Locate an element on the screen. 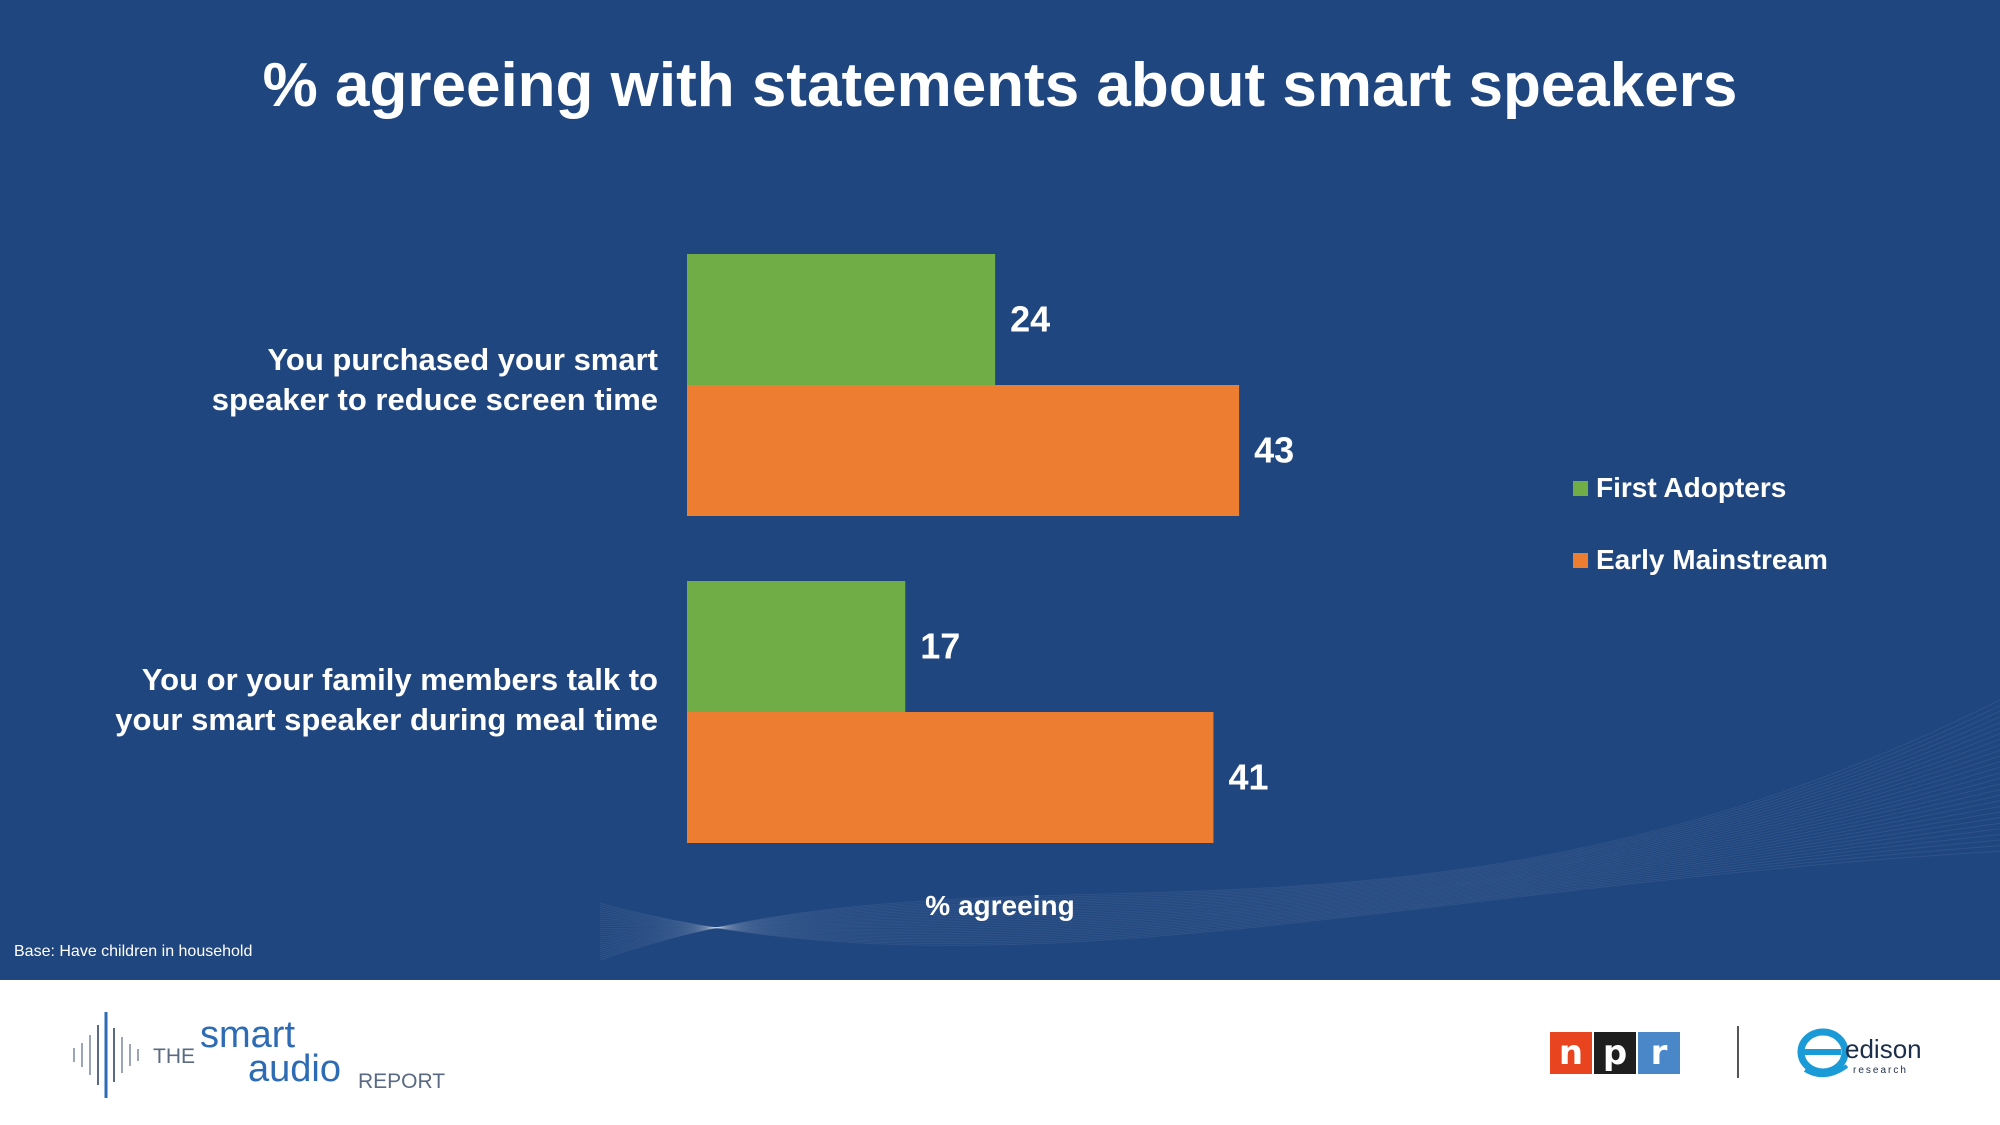 This screenshot has width=2000, height=1125. edison-e-icon is located at coordinates (1823, 1052).